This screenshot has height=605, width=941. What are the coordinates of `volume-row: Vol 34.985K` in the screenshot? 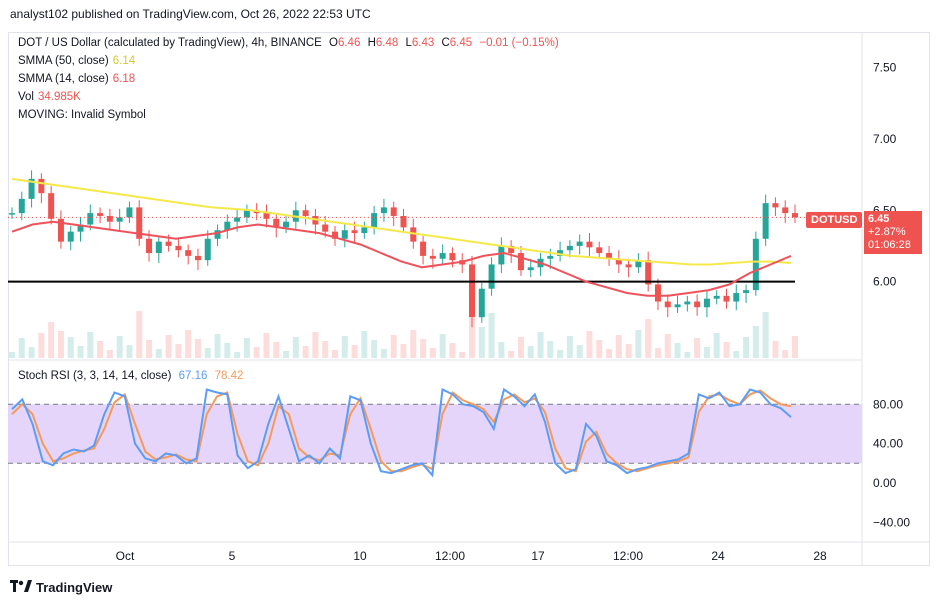 It's located at (288, 97).